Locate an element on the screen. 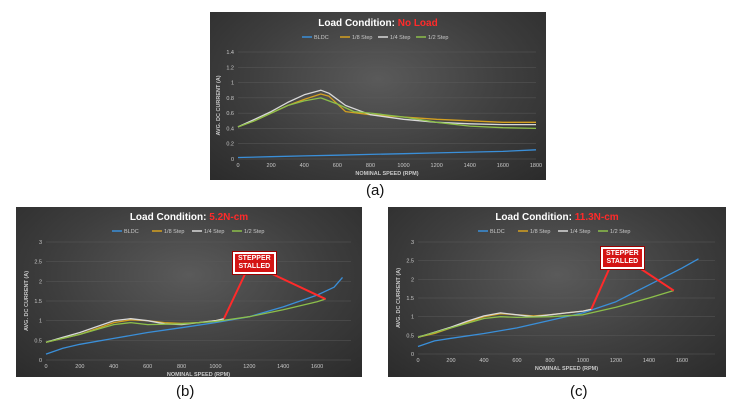 This screenshot has width=740, height=407. chart-title: Load Condition: 11.3N-cm is located at coordinates (556, 217).